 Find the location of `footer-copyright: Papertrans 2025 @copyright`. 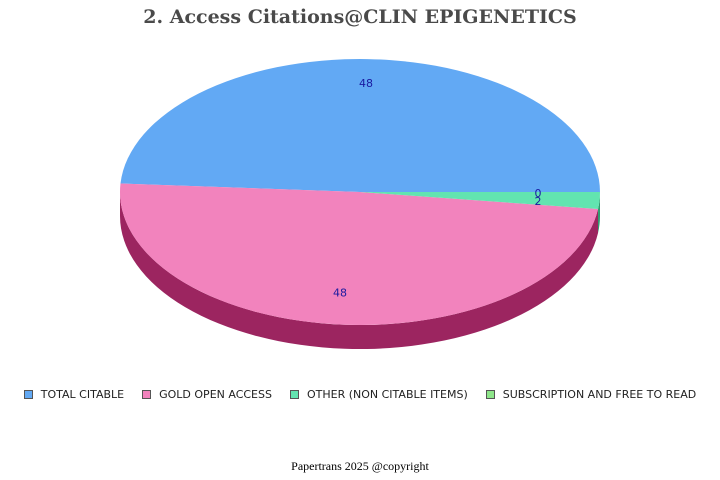

footer-copyright: Papertrans 2025 @copyright is located at coordinates (360, 466).